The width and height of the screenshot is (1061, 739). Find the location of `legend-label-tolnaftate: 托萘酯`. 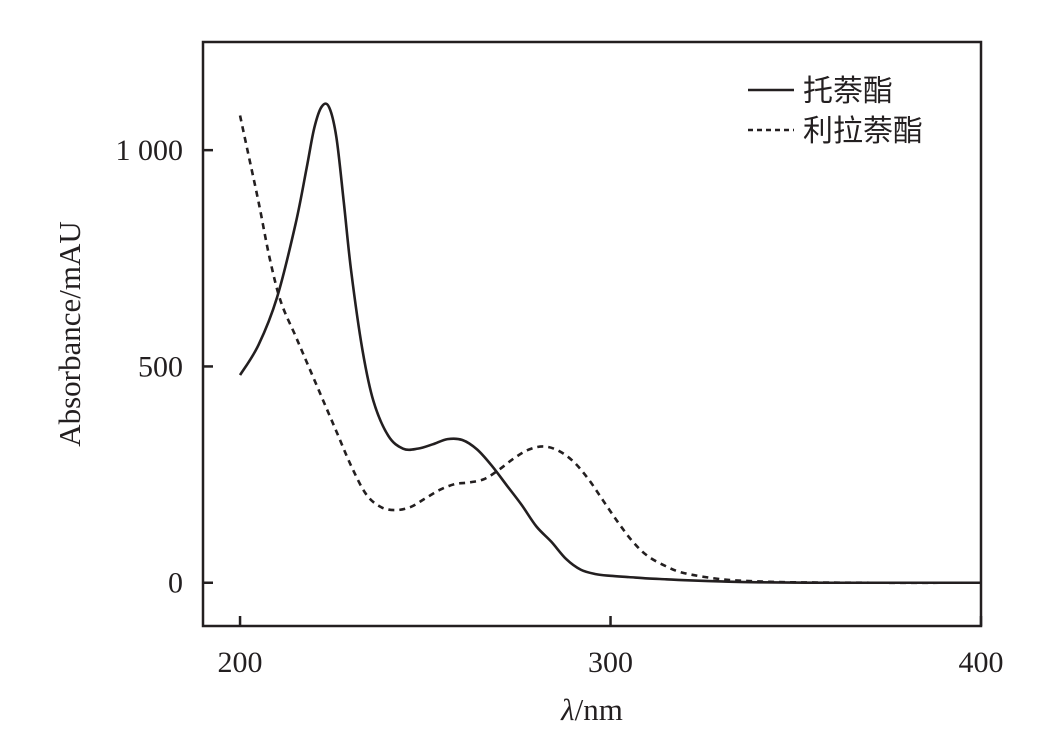

legend-label-tolnaftate: 托萘酯 is located at coordinates (848, 91).